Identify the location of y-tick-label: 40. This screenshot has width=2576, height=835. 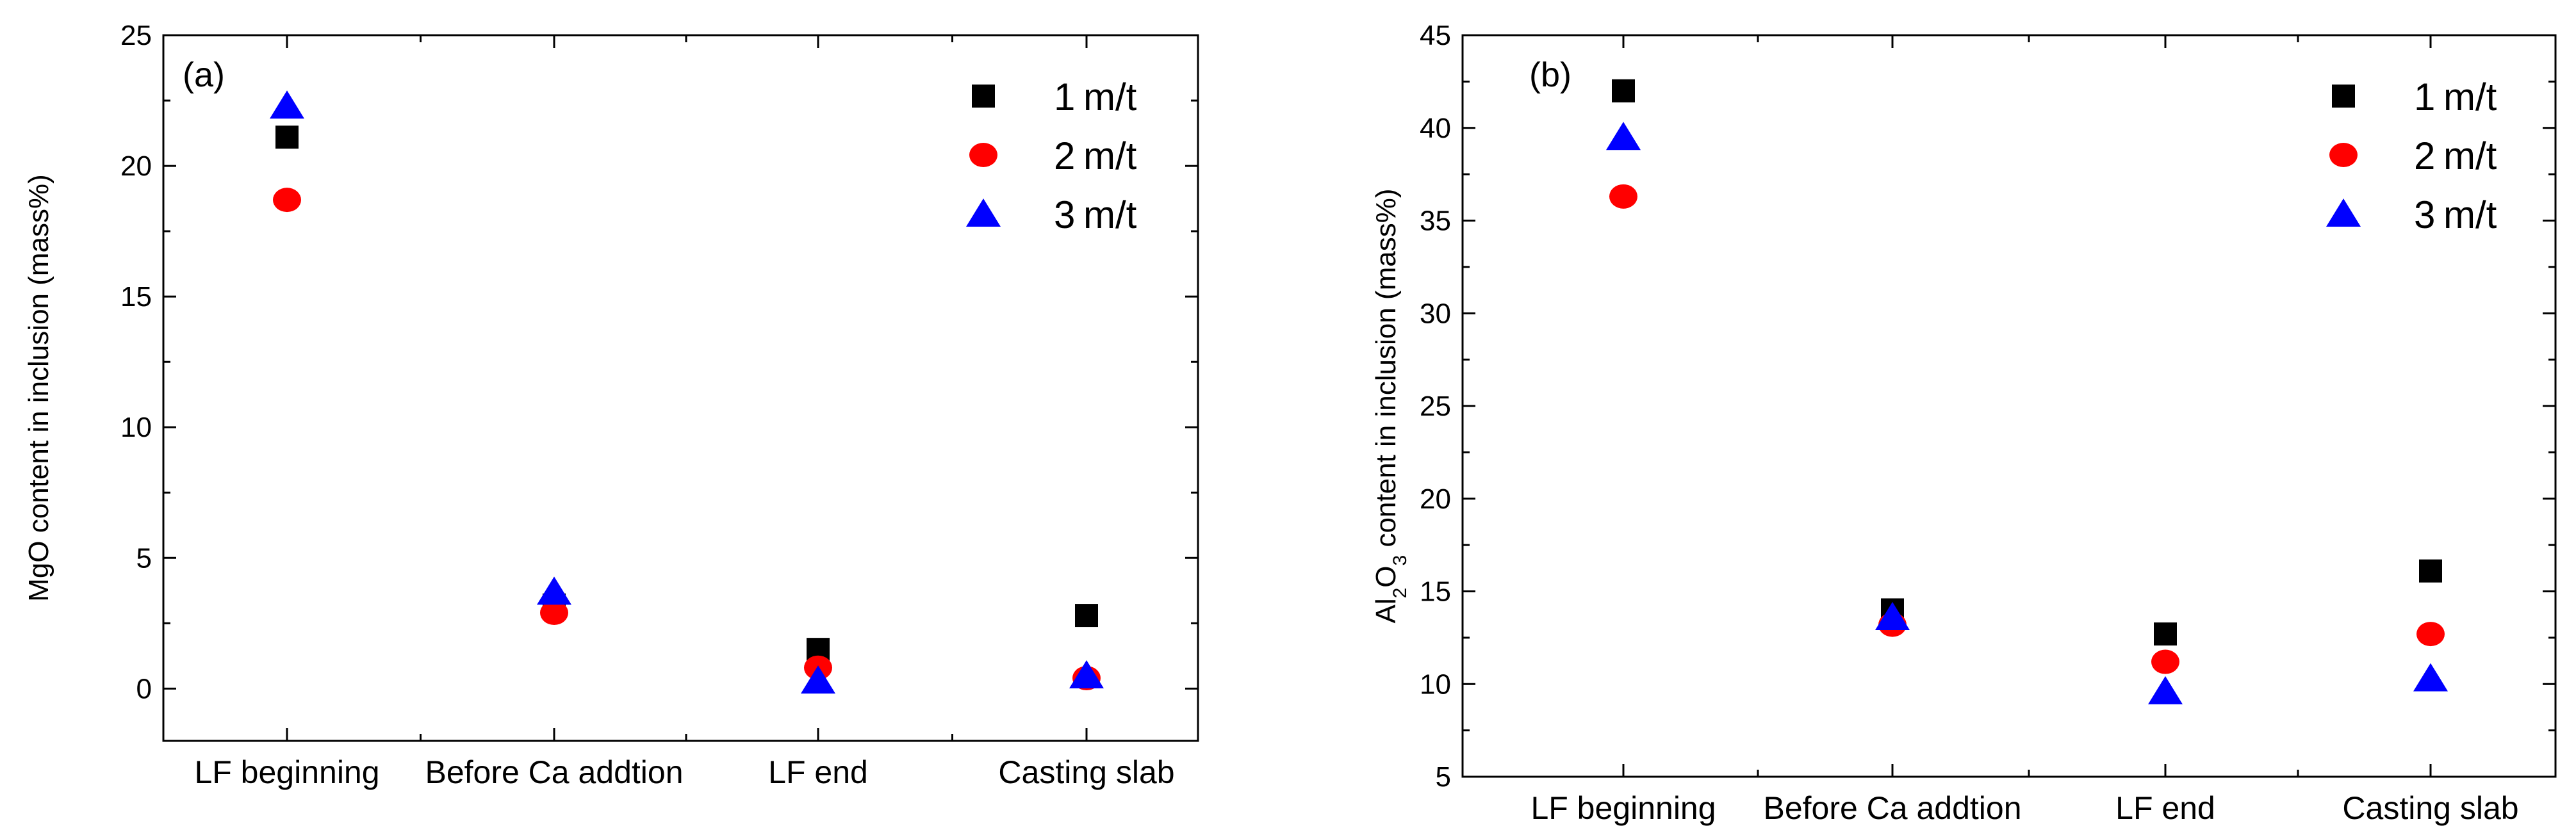
(1435, 128).